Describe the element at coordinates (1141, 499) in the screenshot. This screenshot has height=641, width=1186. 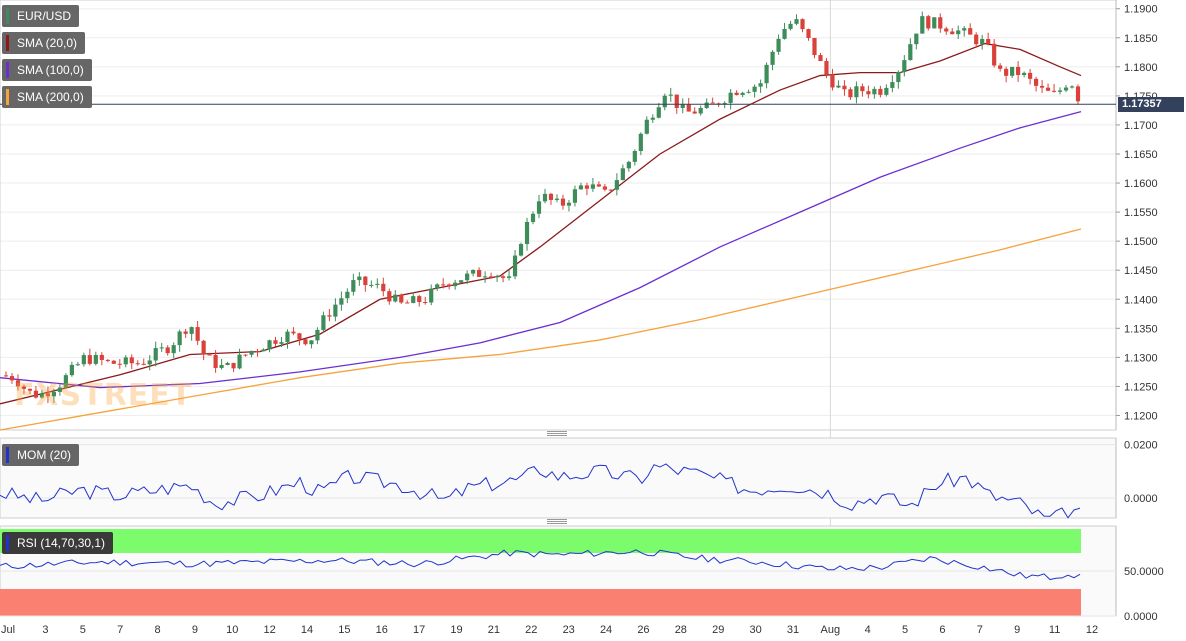
I see `mom-tick-label: 0.0000` at that location.